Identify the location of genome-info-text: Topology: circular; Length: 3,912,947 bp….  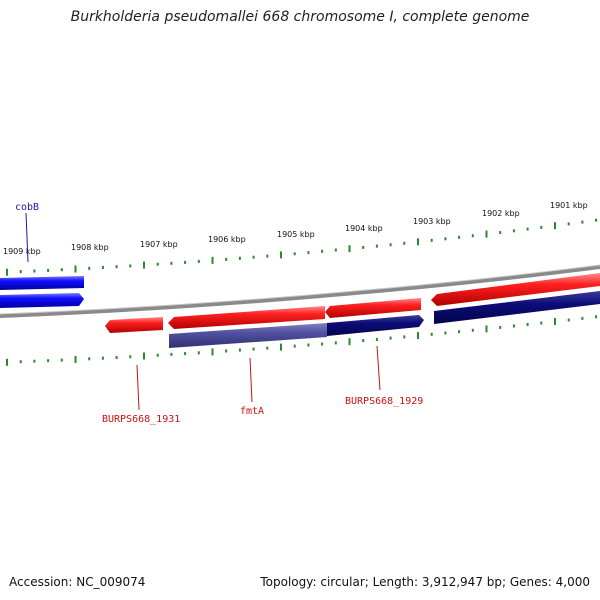
(425, 582).